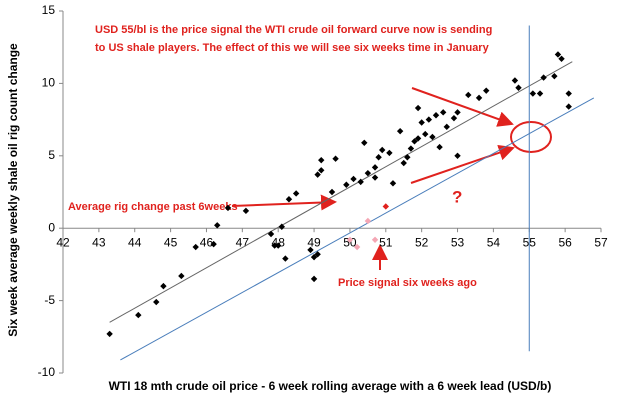  Describe the element at coordinates (51, 227) in the screenshot. I see `y-tick-label: 0` at that location.